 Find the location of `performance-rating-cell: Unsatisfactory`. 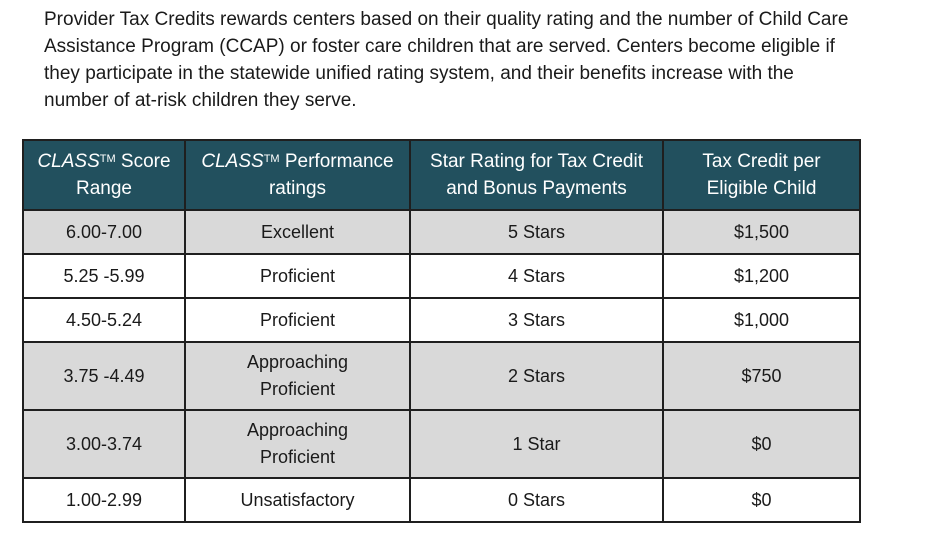

performance-rating-cell: Unsatisfactory is located at coordinates (297, 500).